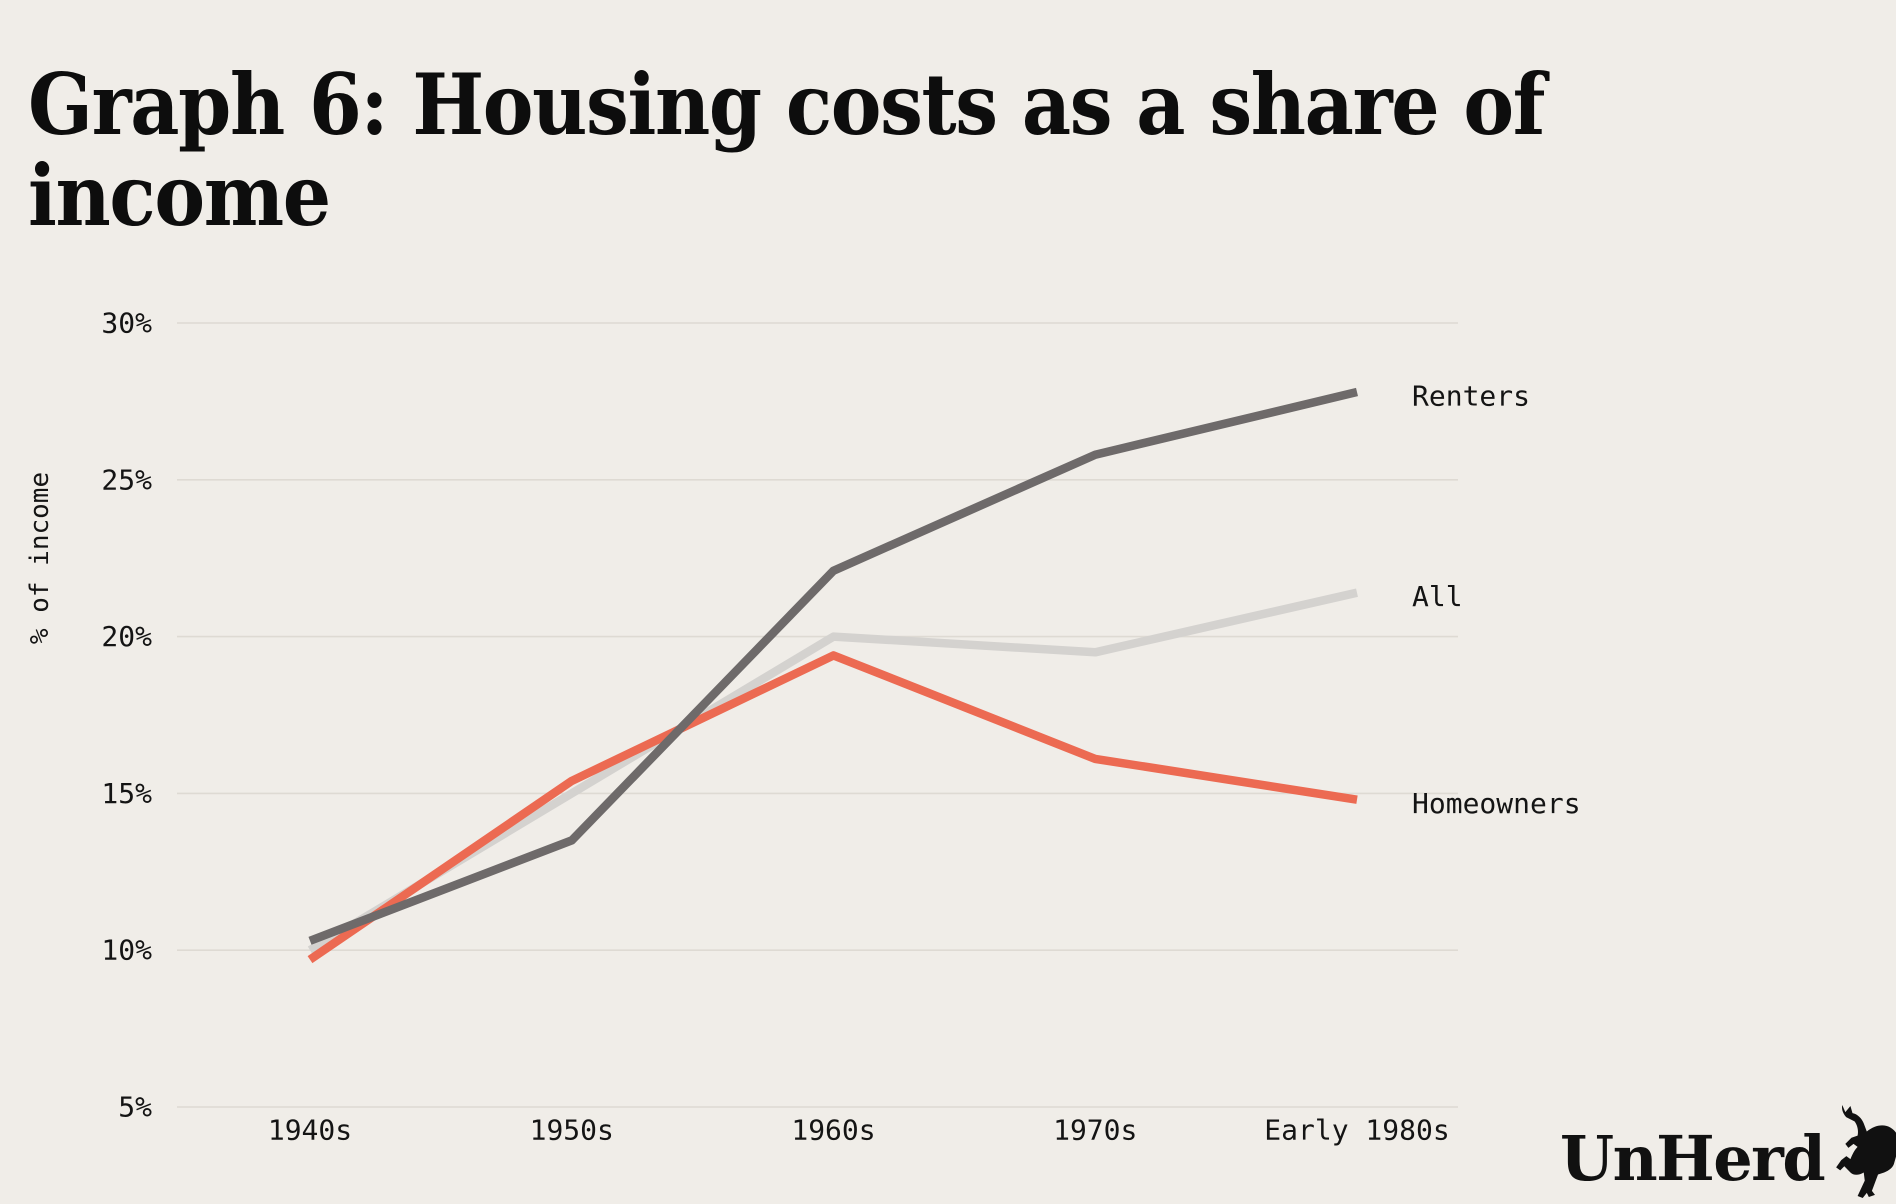  What do you see at coordinates (1471, 395) in the screenshot?
I see `series-label-renters: Renters` at bounding box center [1471, 395].